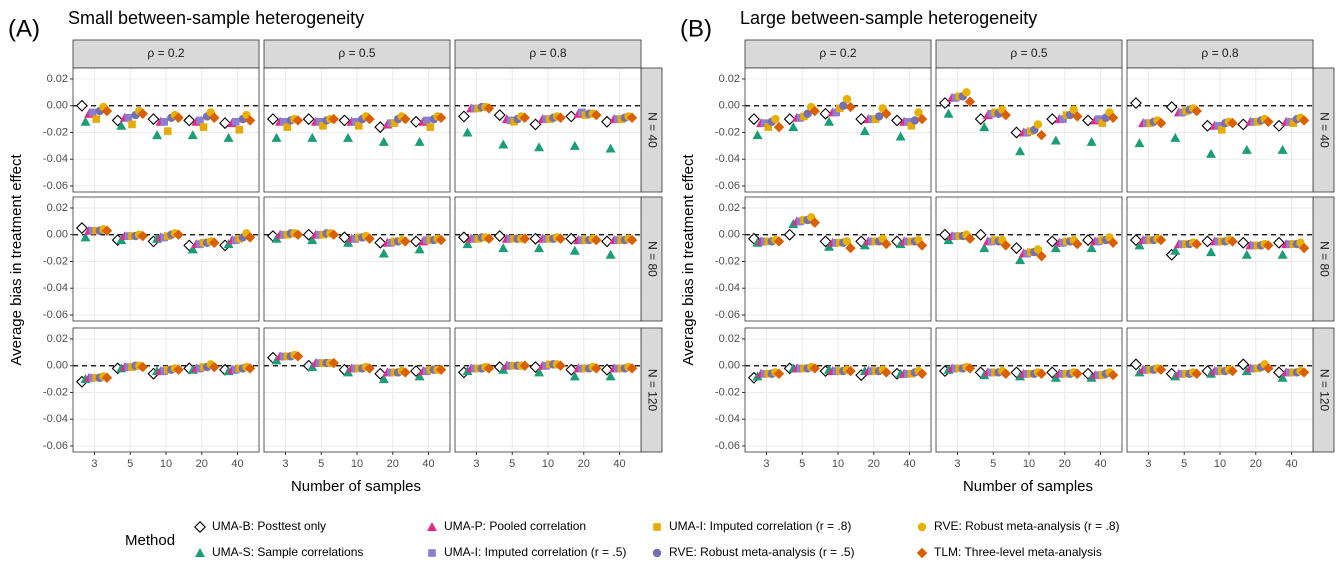 This screenshot has height=565, width=1343. I want to click on x-tick-label: 20, so click(393, 464).